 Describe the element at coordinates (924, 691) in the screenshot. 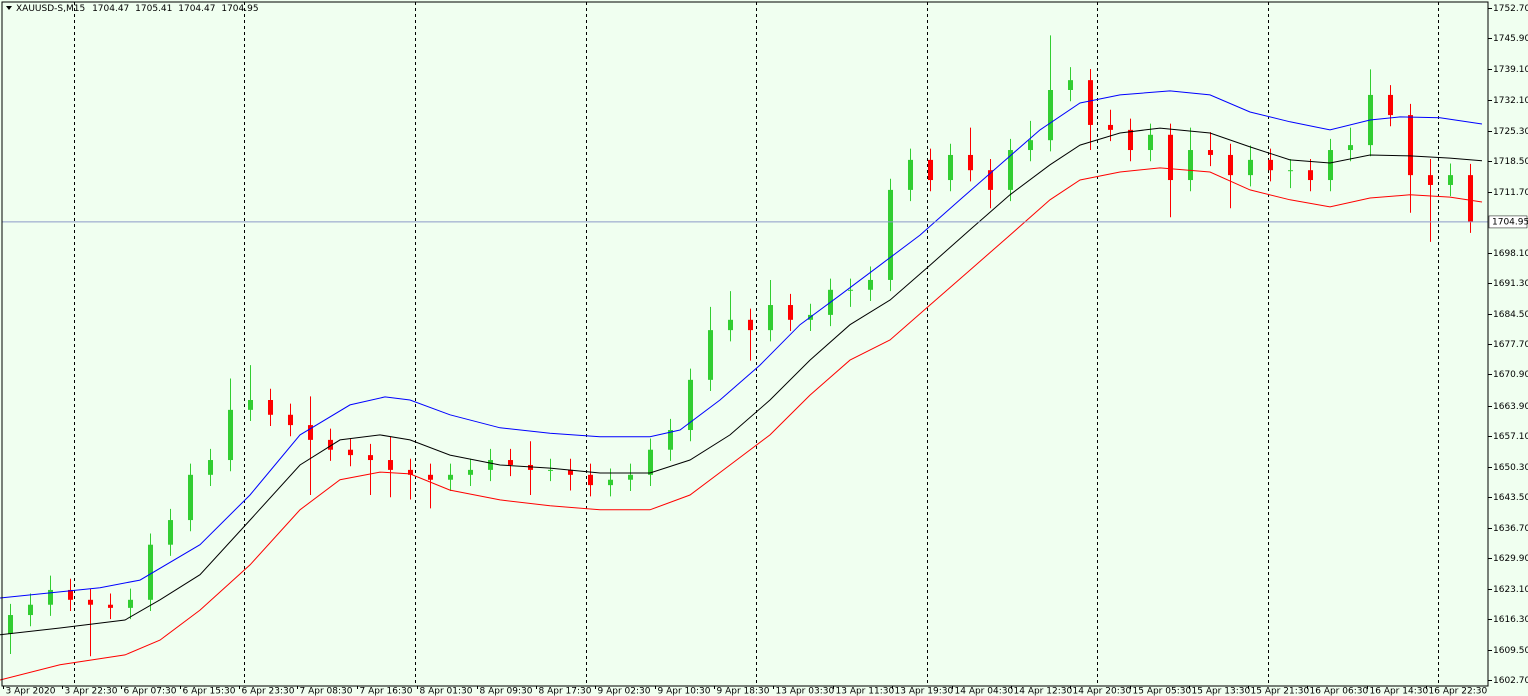

I see `x-tick-label: 13 Apr 19:30` at that location.